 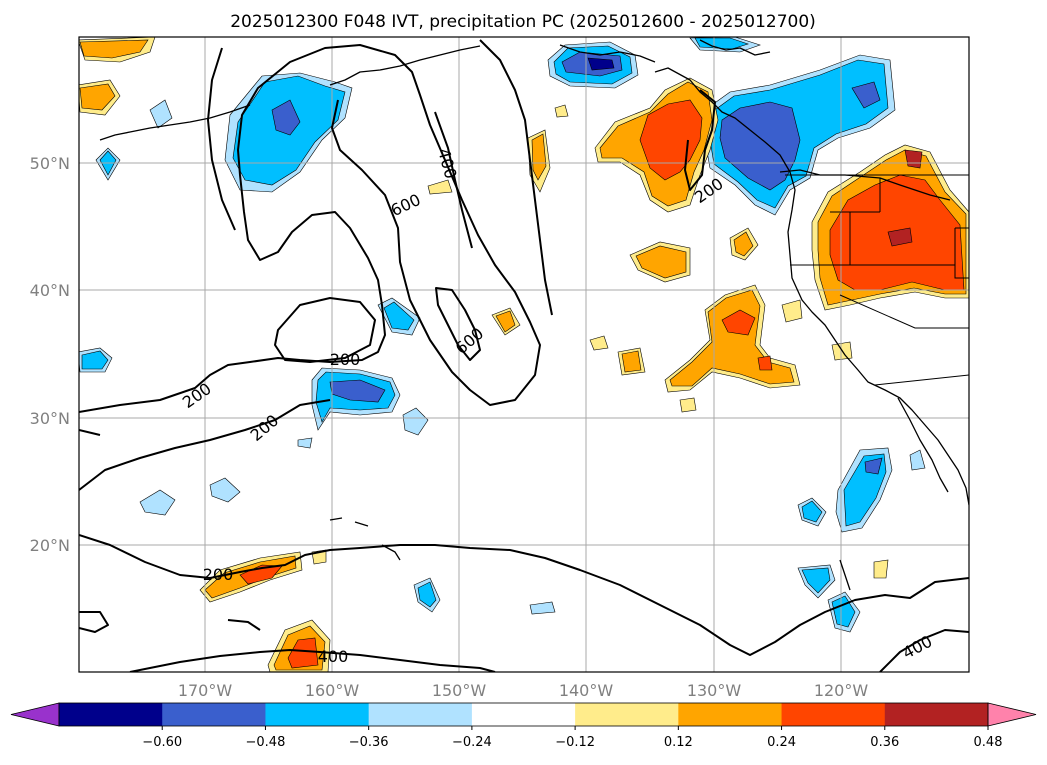 What do you see at coordinates (654, 63) in the screenshot?
I see `neg-anomaly-gulf-of-alaska` at bounding box center [654, 63].